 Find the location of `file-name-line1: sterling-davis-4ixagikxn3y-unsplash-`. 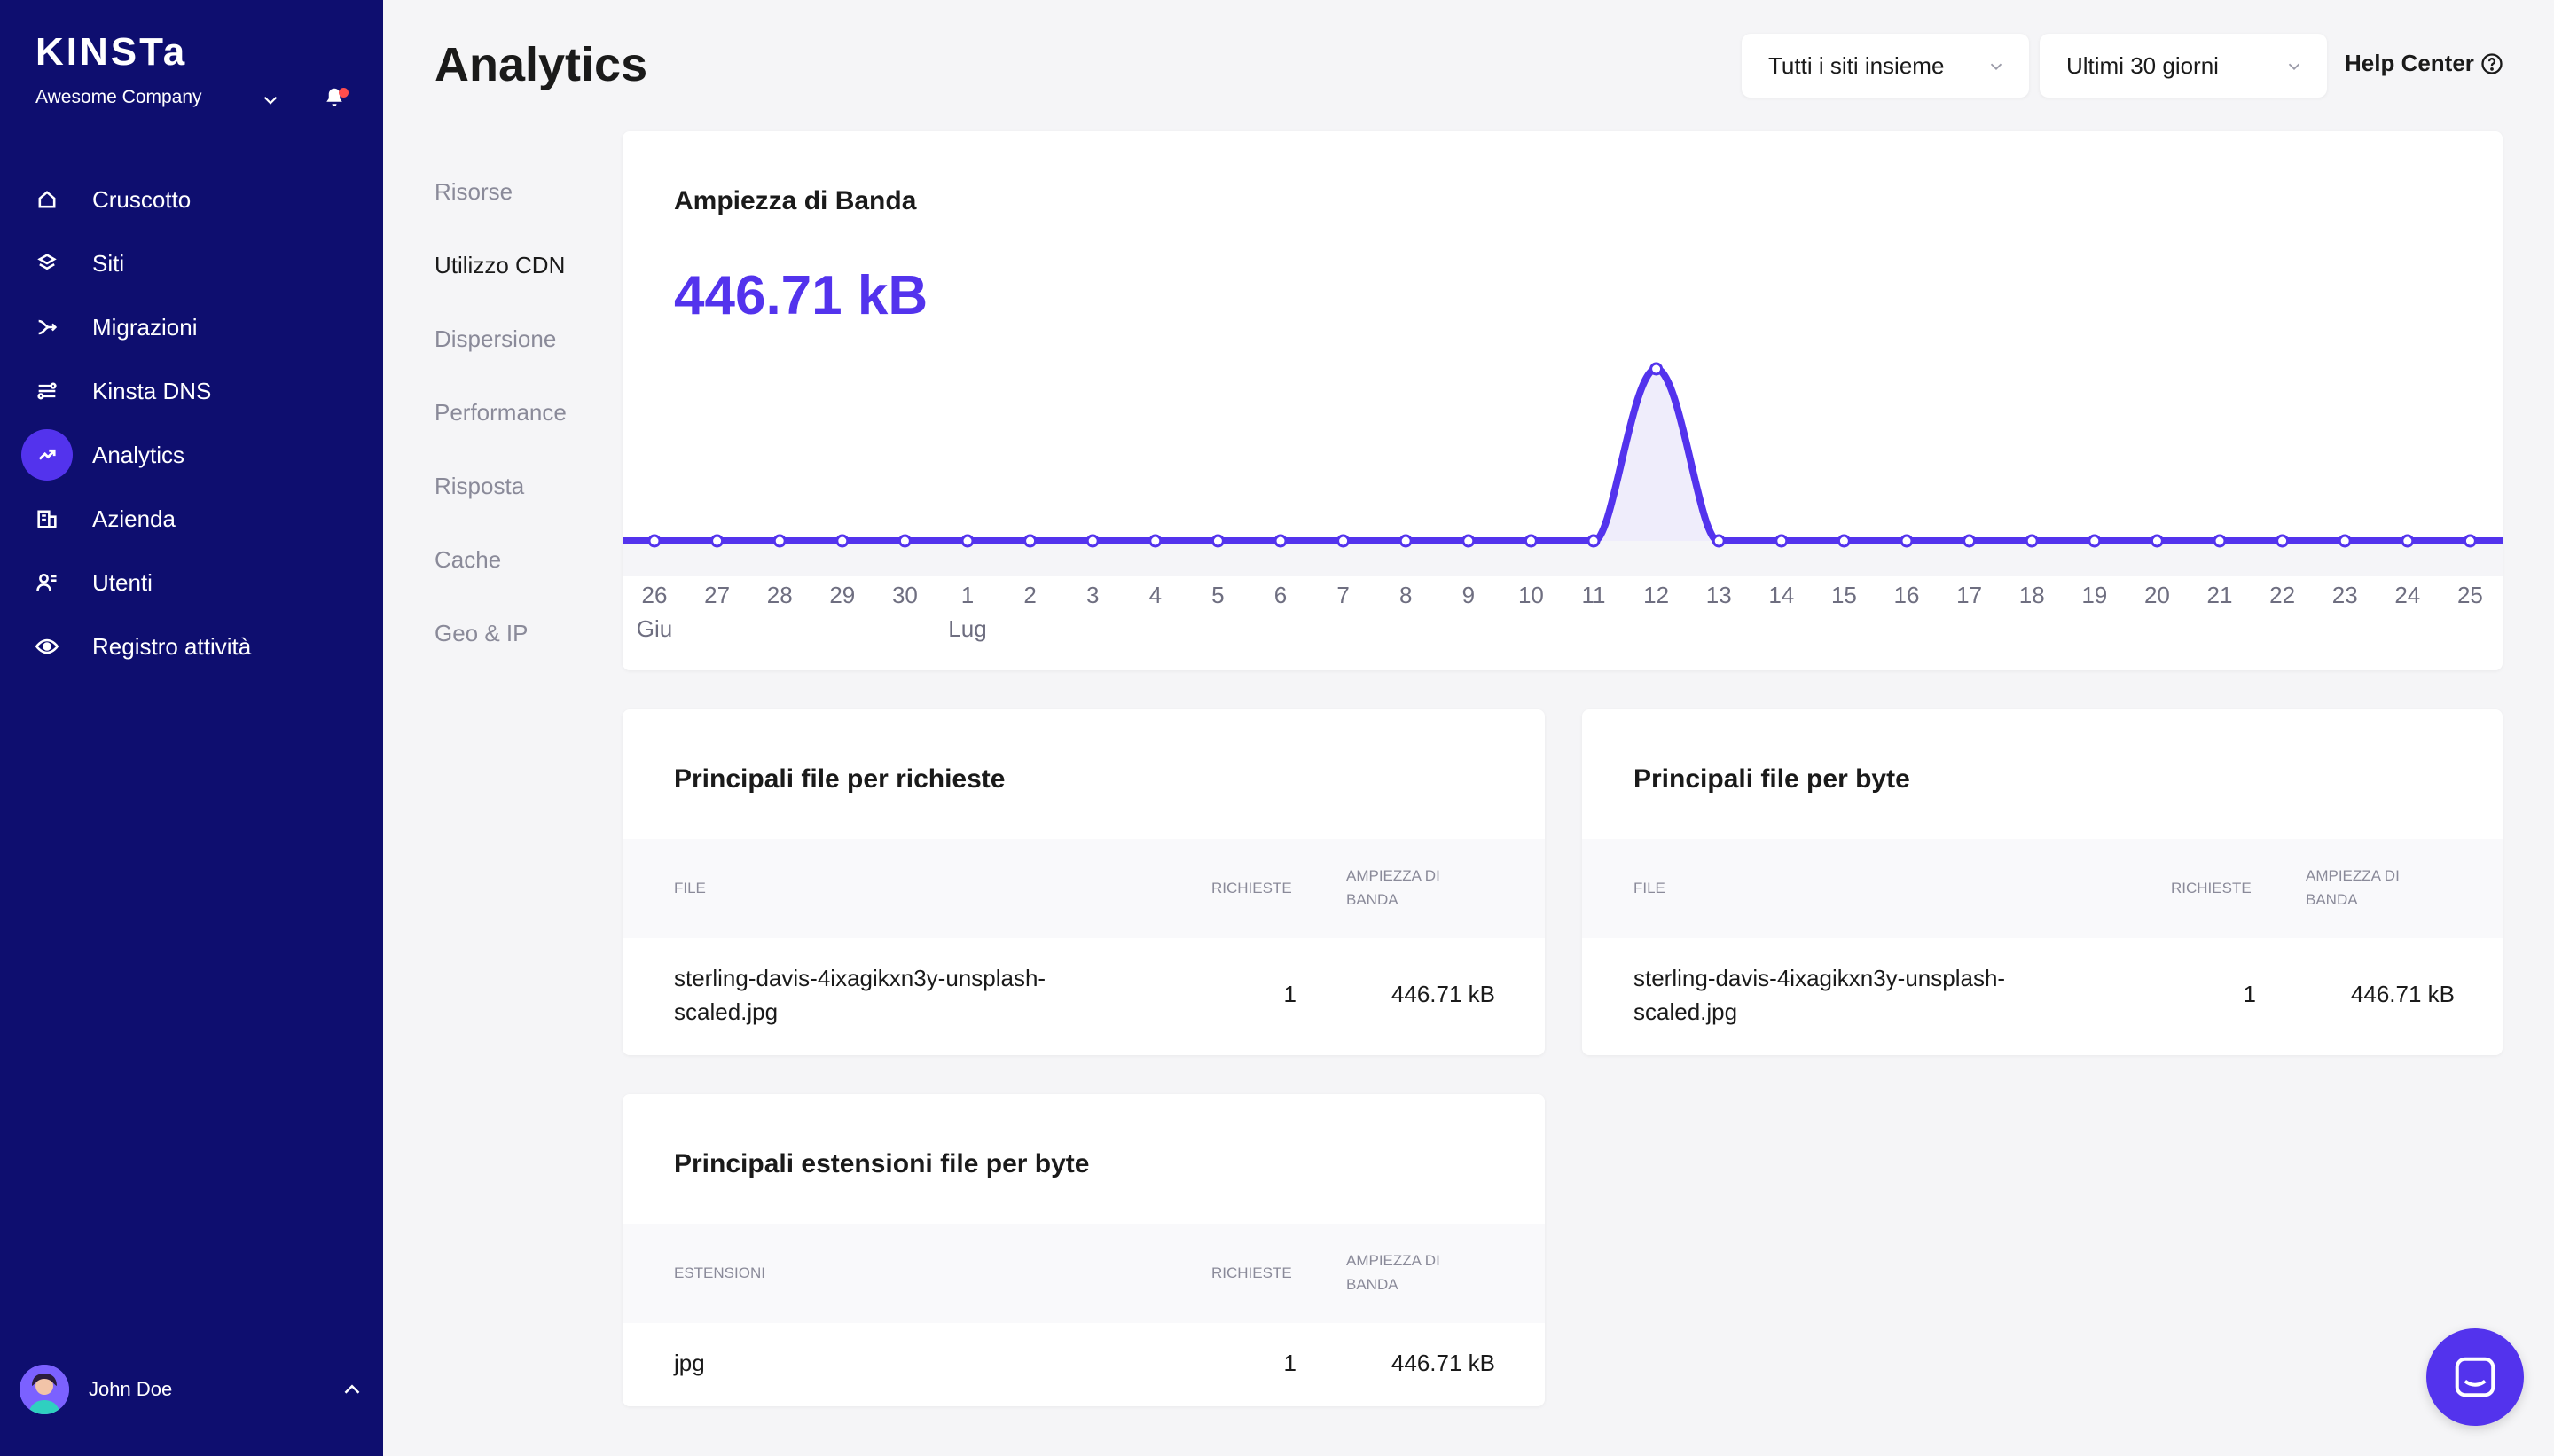

file-name-line1: sterling-davis-4ixagikxn3y-unsplash- is located at coordinates (1819, 978).